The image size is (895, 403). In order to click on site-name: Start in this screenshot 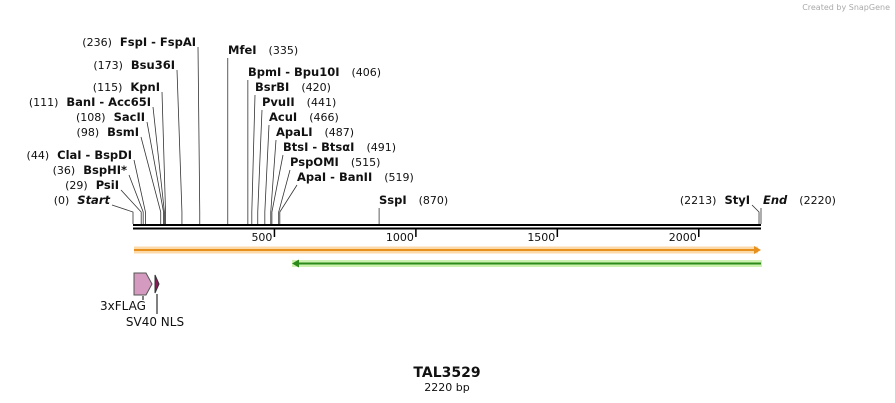, I will do `click(93, 200)`.